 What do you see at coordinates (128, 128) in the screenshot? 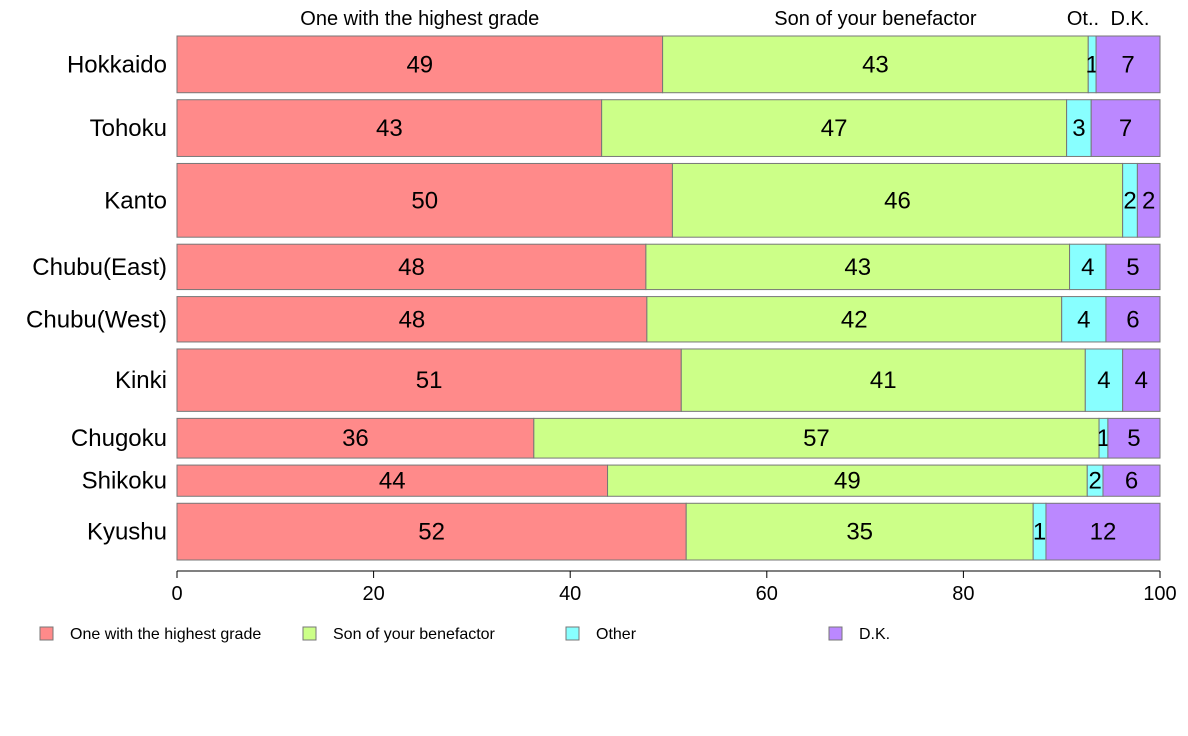
I see `category-label: Tohoku` at bounding box center [128, 128].